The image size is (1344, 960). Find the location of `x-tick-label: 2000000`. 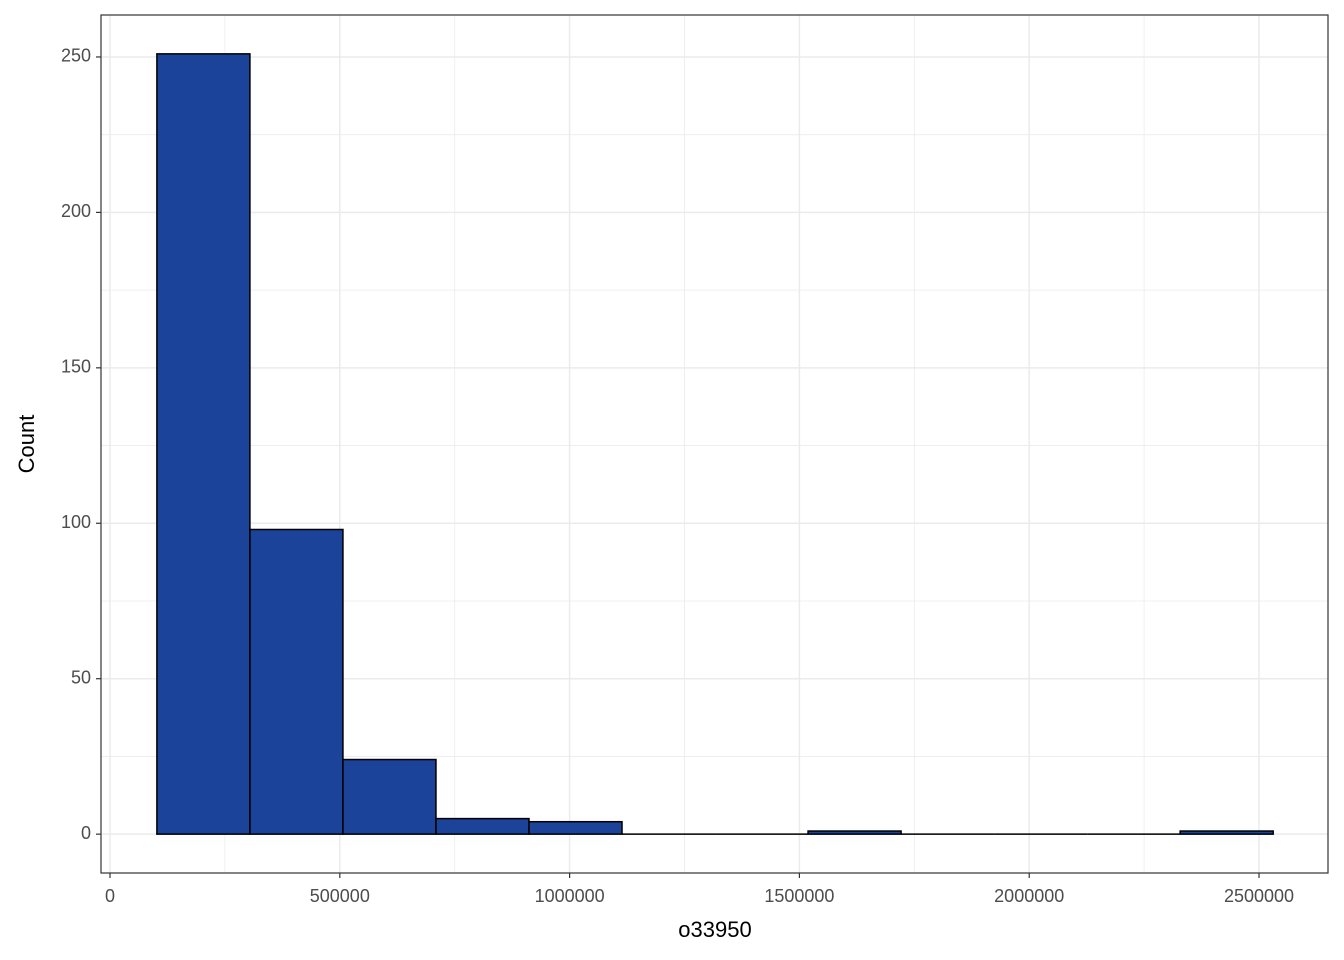

x-tick-label: 2000000 is located at coordinates (1029, 896).